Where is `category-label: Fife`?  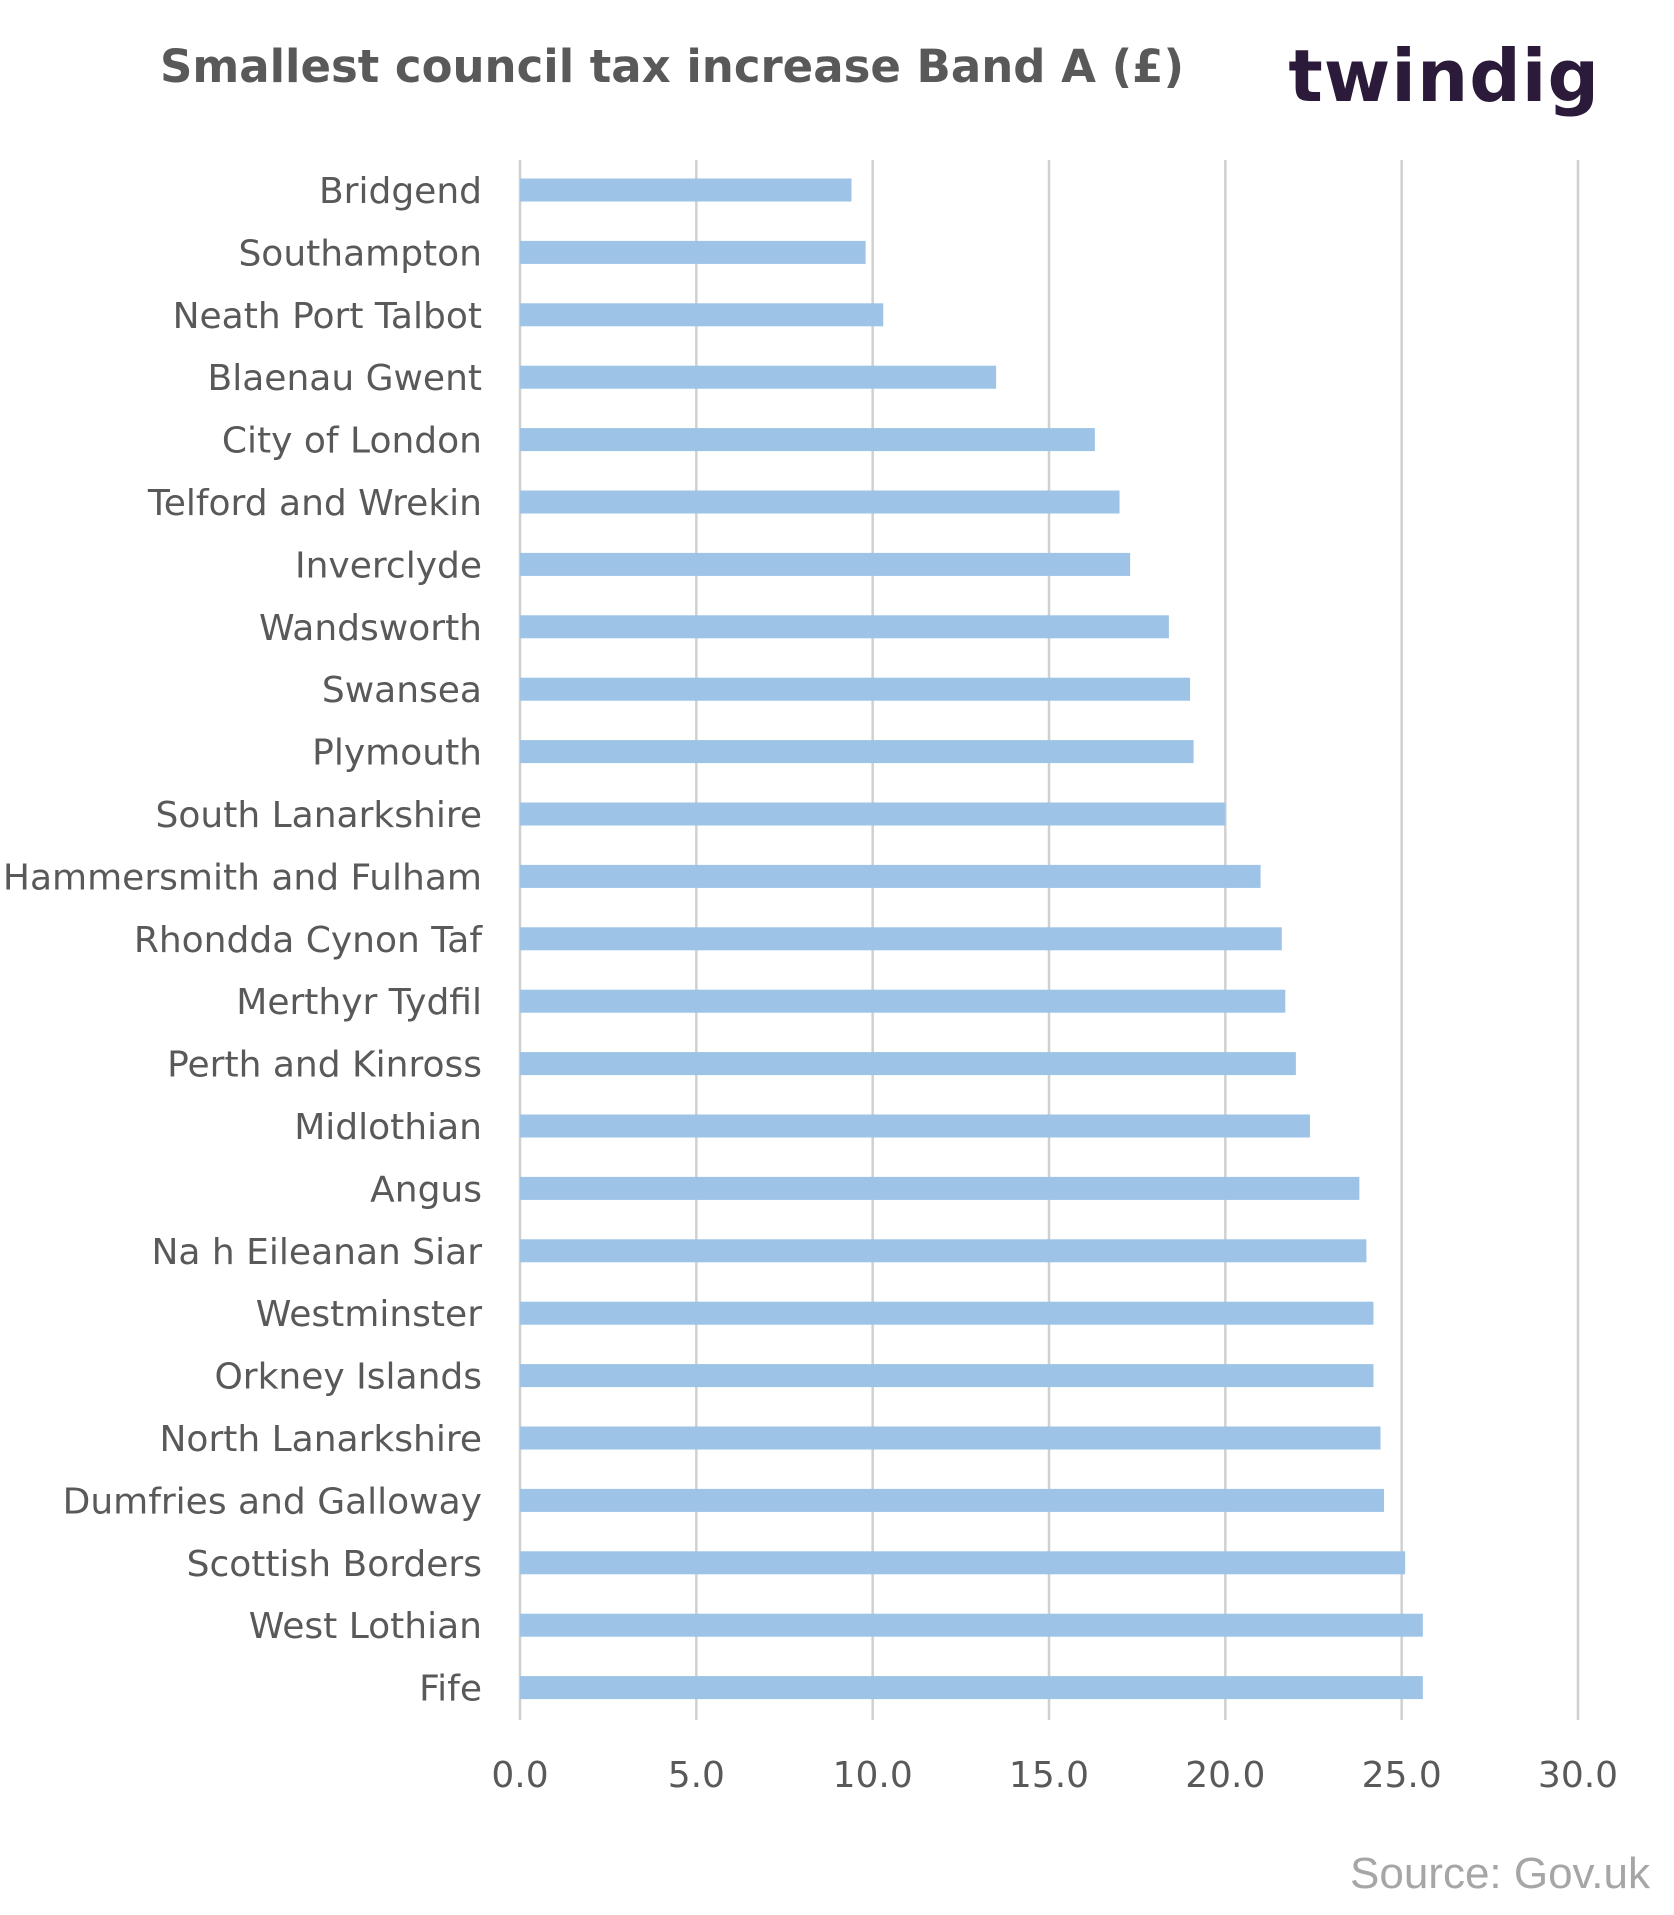
category-label: Fife is located at coordinates (450, 1689).